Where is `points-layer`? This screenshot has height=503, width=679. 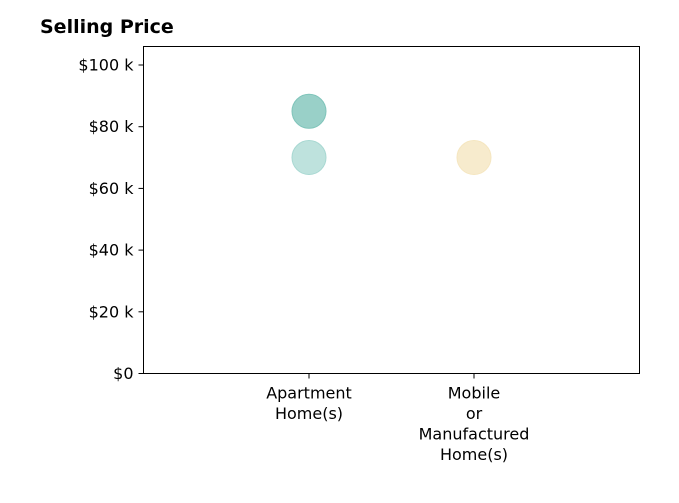
points-layer is located at coordinates (391, 134).